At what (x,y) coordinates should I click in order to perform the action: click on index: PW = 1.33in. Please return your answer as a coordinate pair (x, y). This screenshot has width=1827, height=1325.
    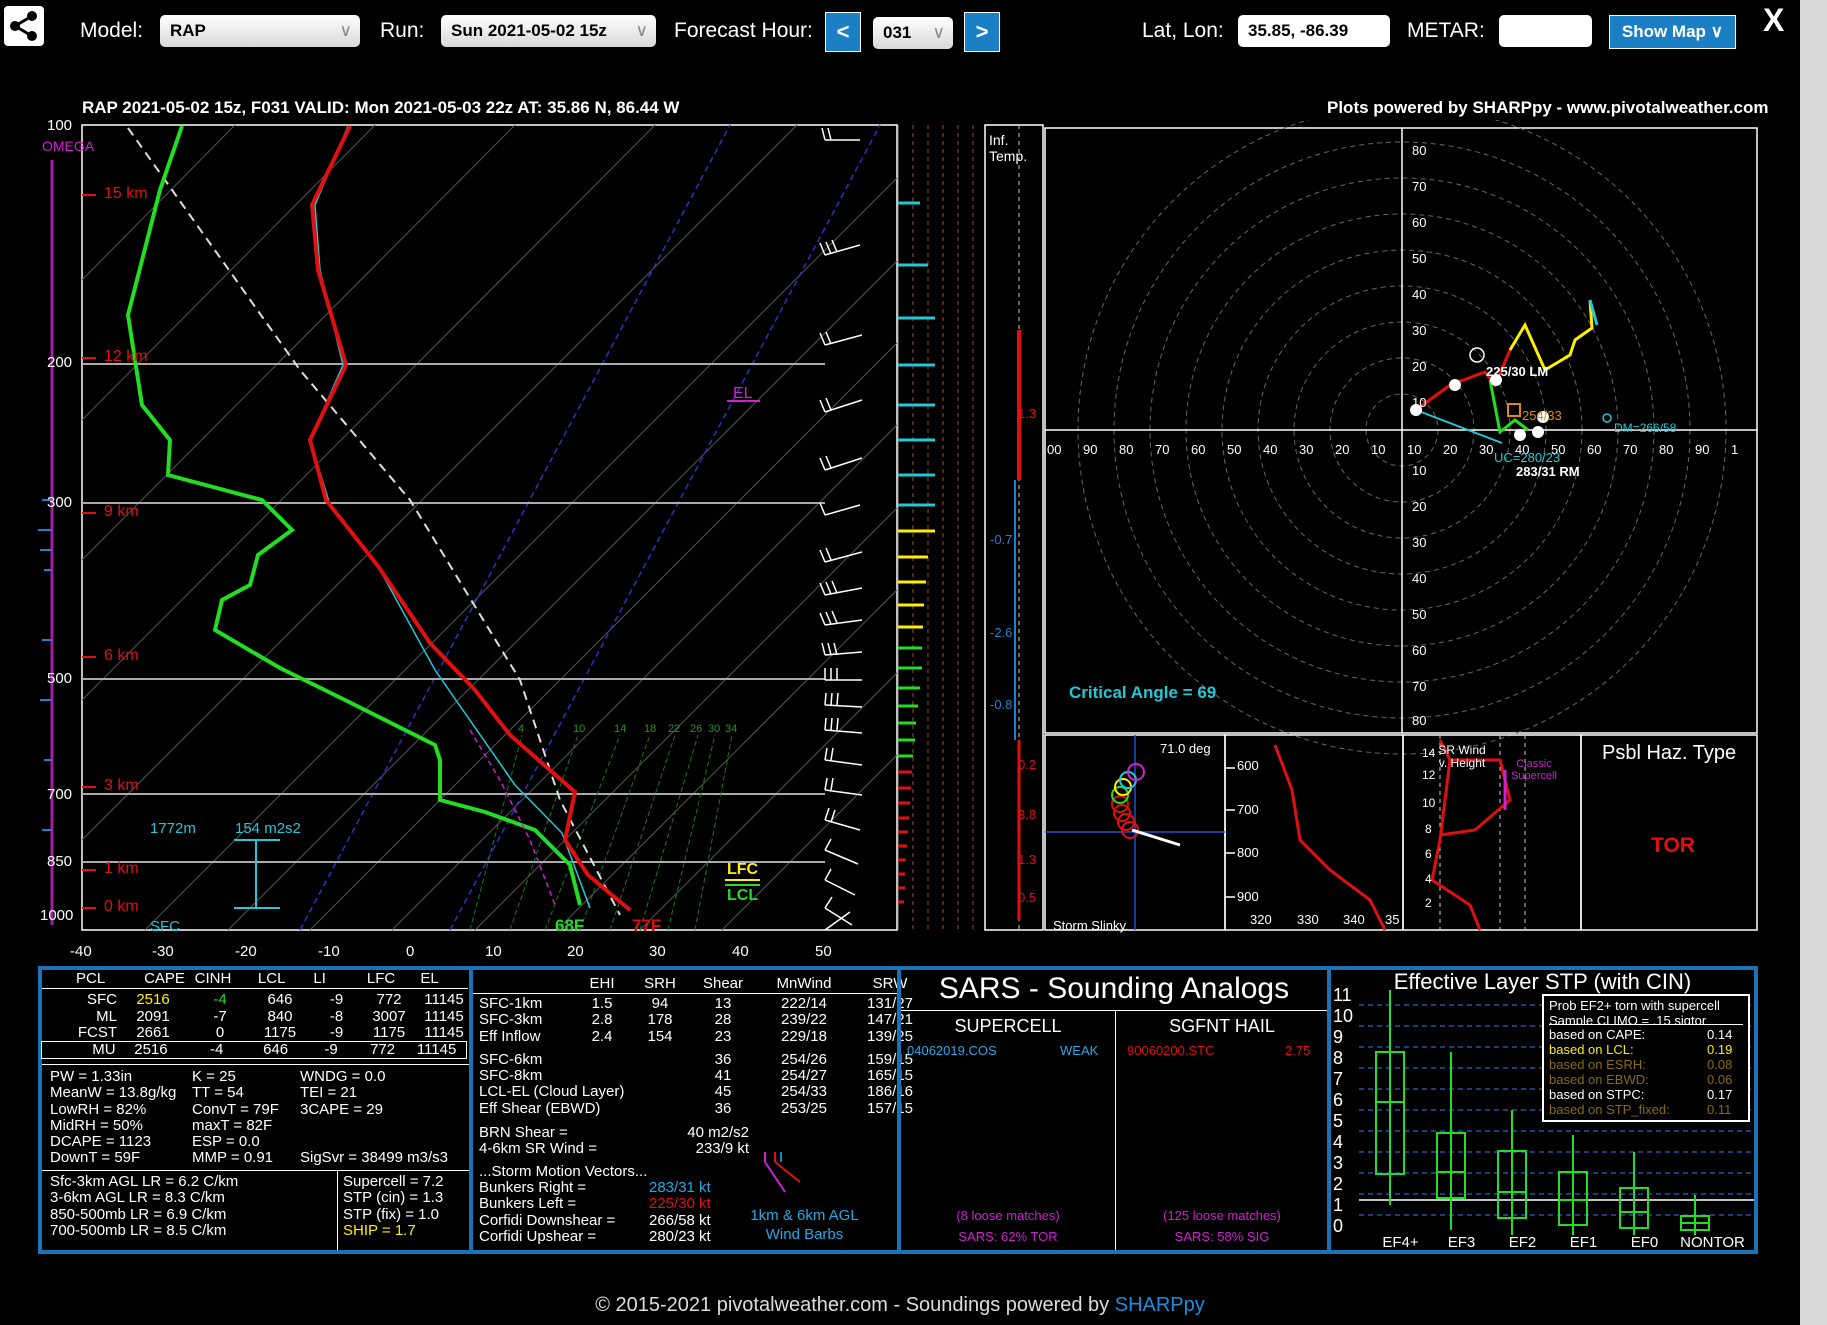
    Looking at the image, I should click on (91, 1076).